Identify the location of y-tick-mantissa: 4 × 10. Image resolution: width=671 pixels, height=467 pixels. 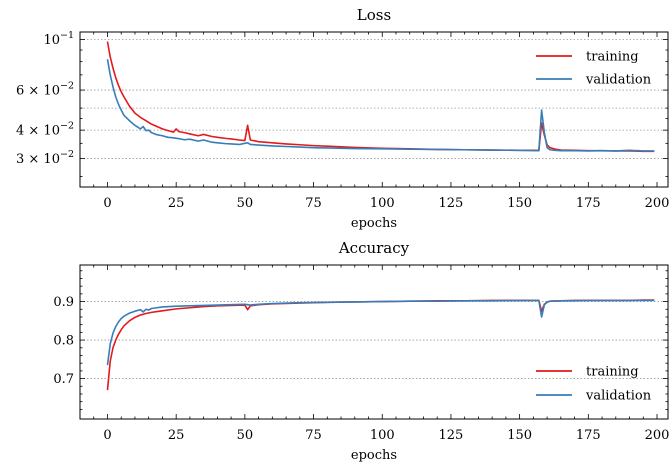
(38, 131).